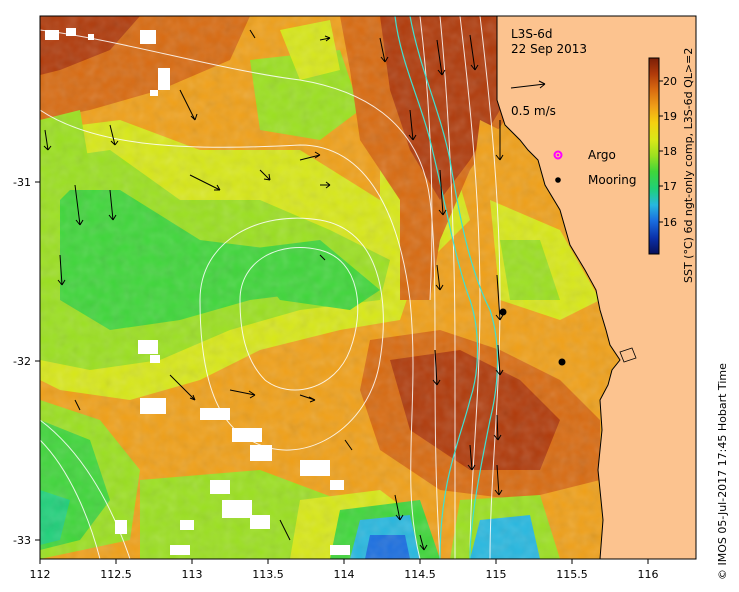 Image resolution: width=739 pixels, height=592 pixels. Describe the element at coordinates (533, 111) in the screenshot. I see `svg-text: 0.5 m/s` at that location.